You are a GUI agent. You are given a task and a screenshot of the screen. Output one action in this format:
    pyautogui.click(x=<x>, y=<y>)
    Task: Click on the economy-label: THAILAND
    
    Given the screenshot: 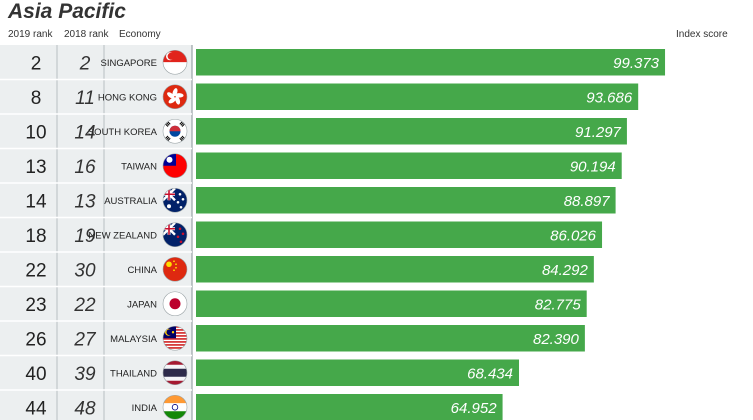 What is the action you would take?
    pyautogui.click(x=133, y=373)
    